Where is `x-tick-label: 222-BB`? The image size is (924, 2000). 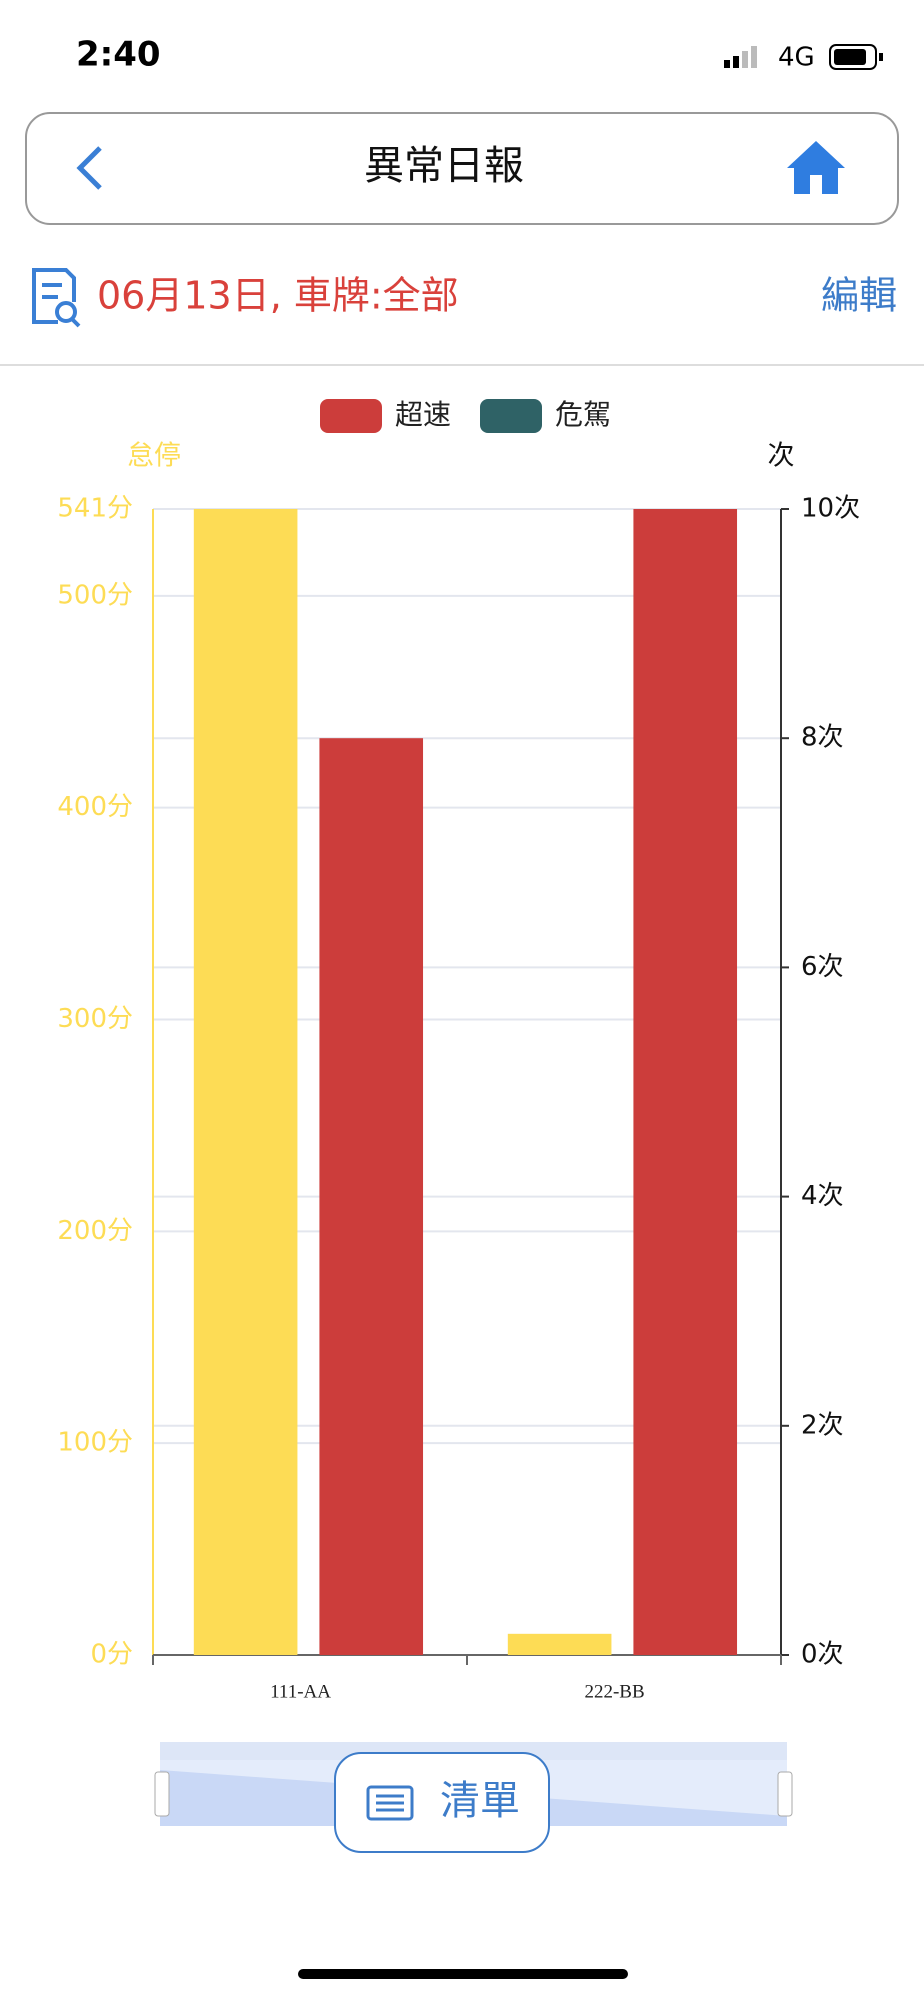 x-tick-label: 222-BB is located at coordinates (614, 1691).